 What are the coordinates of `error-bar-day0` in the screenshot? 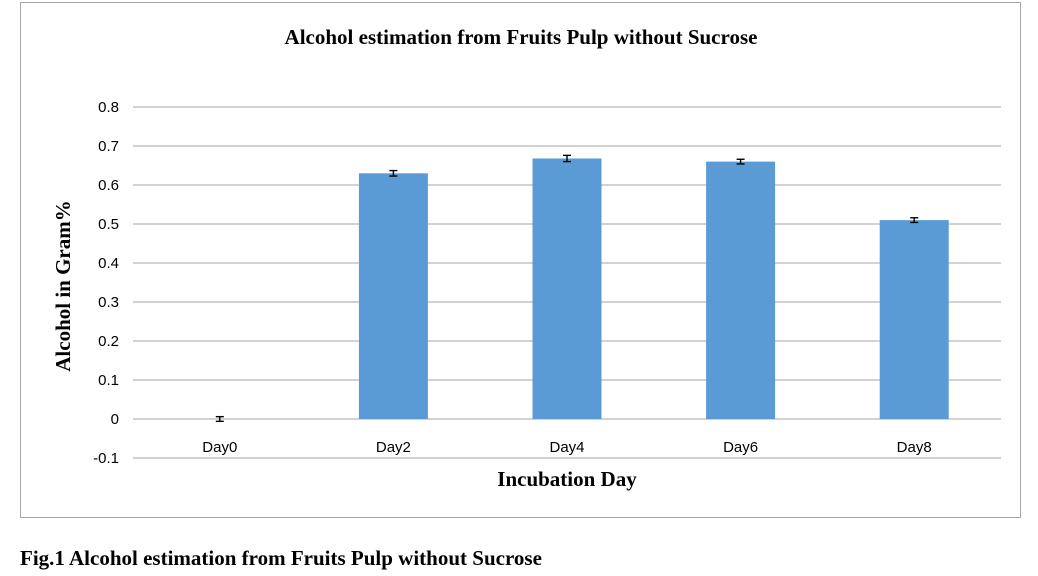 It's located at (219, 419).